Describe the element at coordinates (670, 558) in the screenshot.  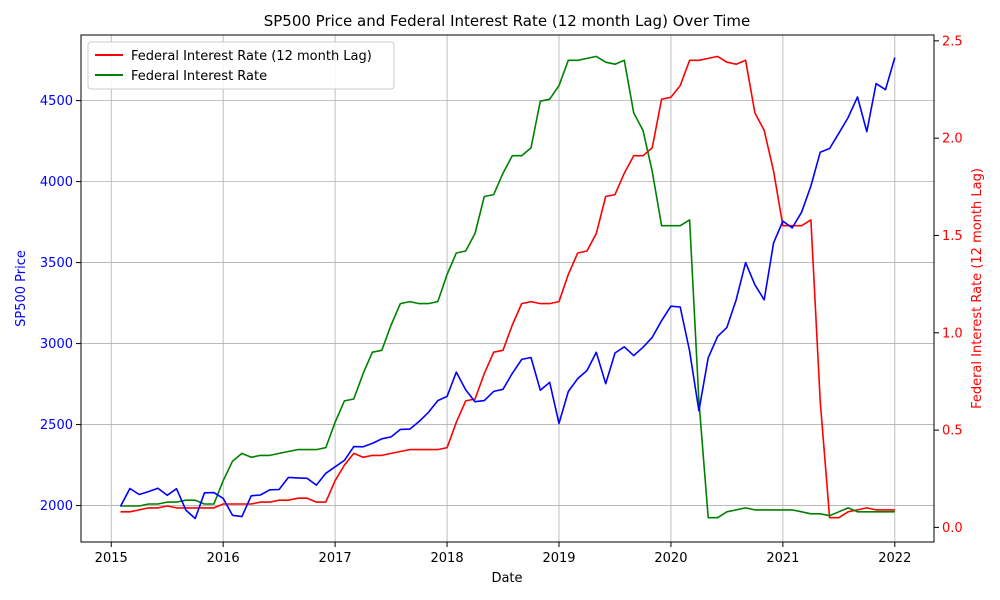
I see `x-tick-label: 2020` at that location.